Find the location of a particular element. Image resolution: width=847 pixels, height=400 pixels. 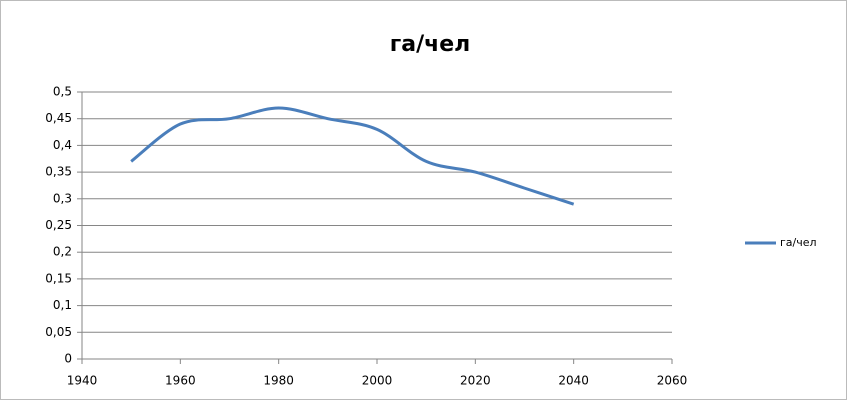

x-tick-label: 2000 is located at coordinates (377, 381).